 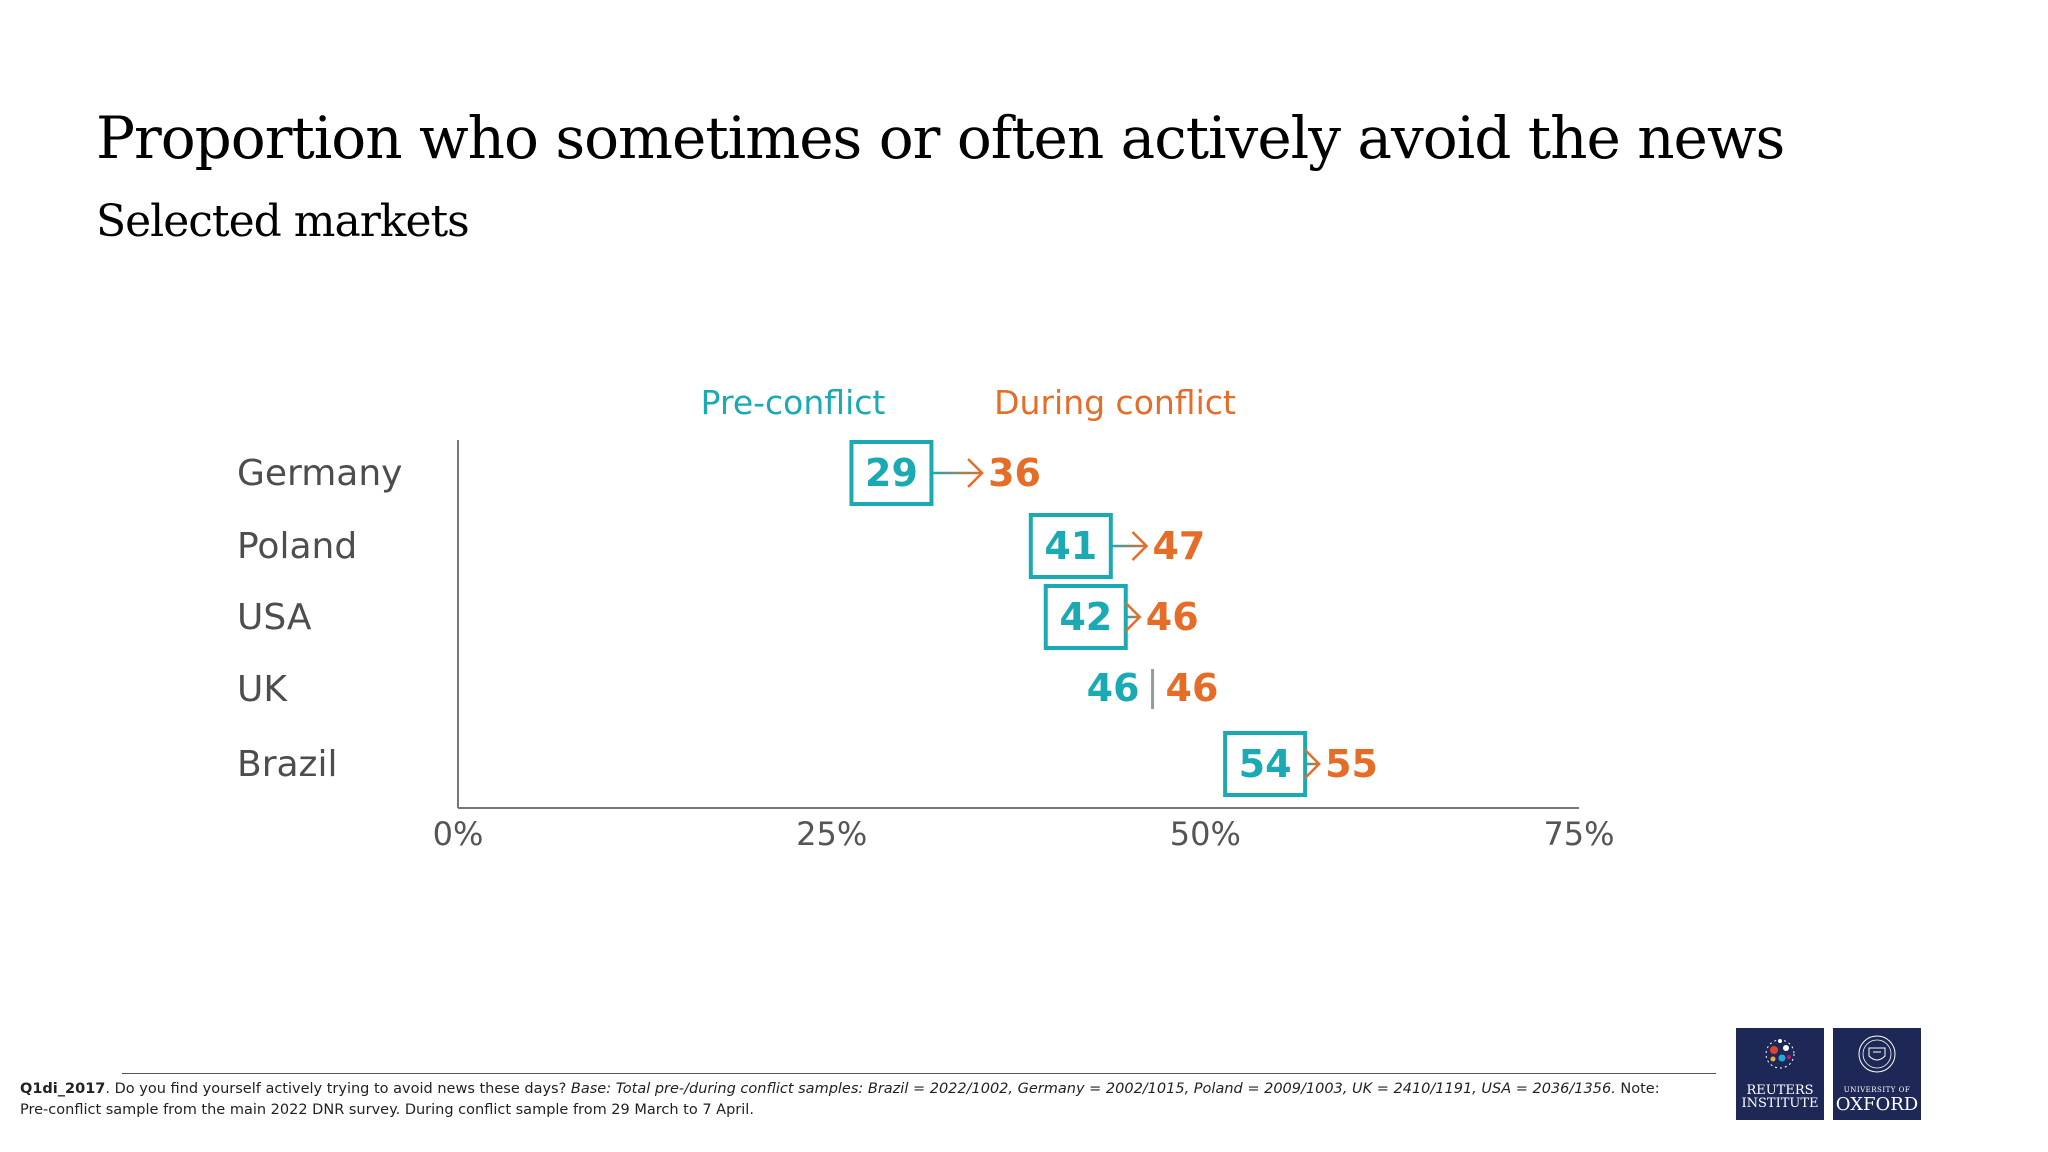 I want to click on category-label: Poland, so click(x=297, y=546).